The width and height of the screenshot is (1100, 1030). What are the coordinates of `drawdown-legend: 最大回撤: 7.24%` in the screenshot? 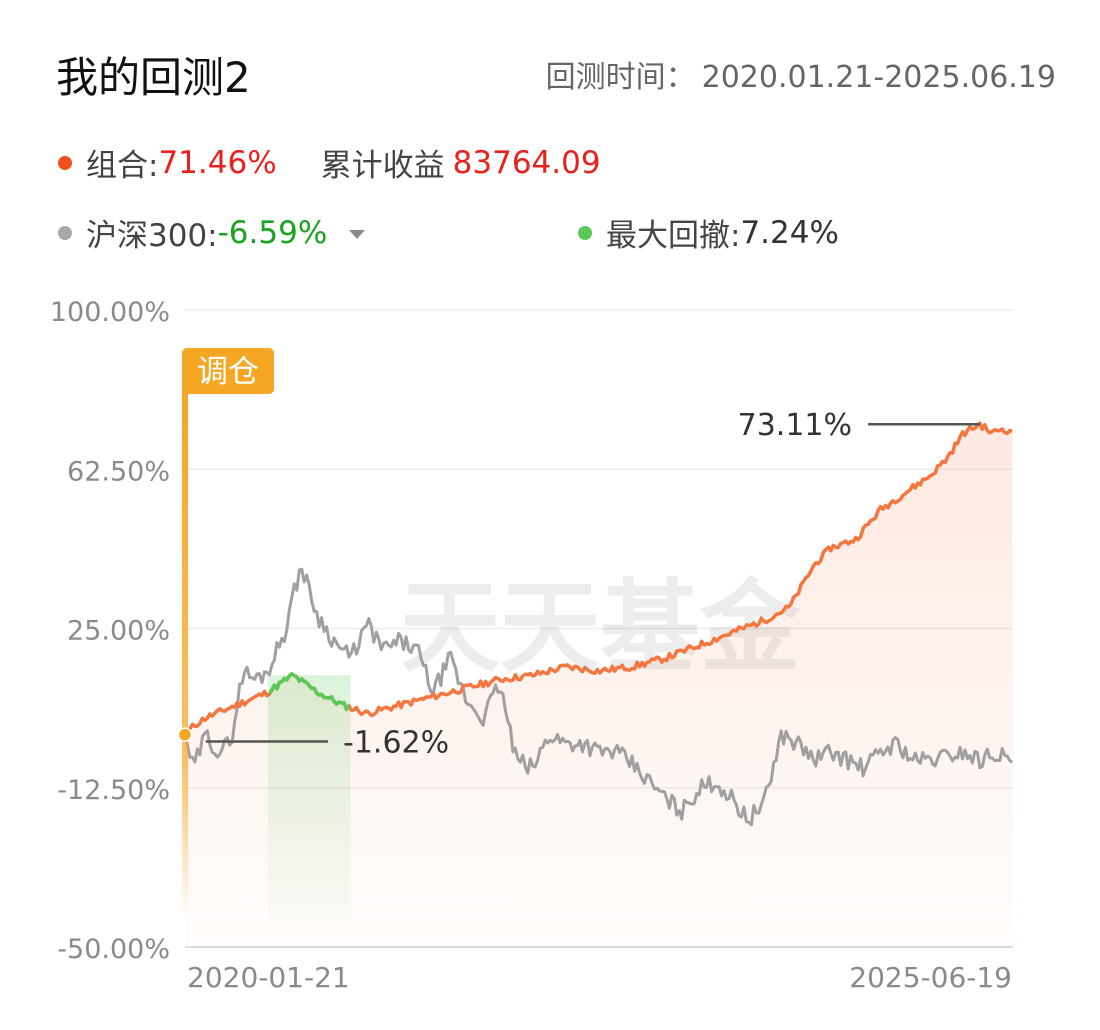 It's located at (708, 232).